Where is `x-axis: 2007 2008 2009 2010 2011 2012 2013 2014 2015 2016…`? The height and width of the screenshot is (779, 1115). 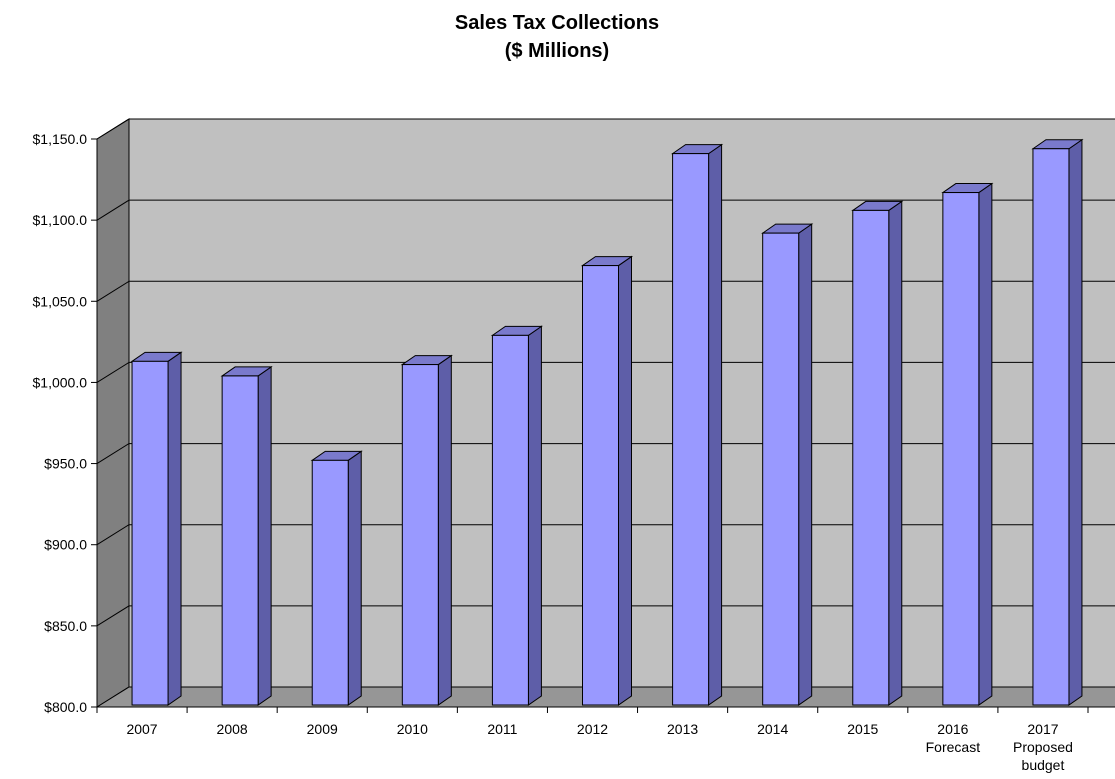 x-axis: 2007 2008 2009 2010 2011 2012 2013 2014 2015 2016… is located at coordinates (592, 739).